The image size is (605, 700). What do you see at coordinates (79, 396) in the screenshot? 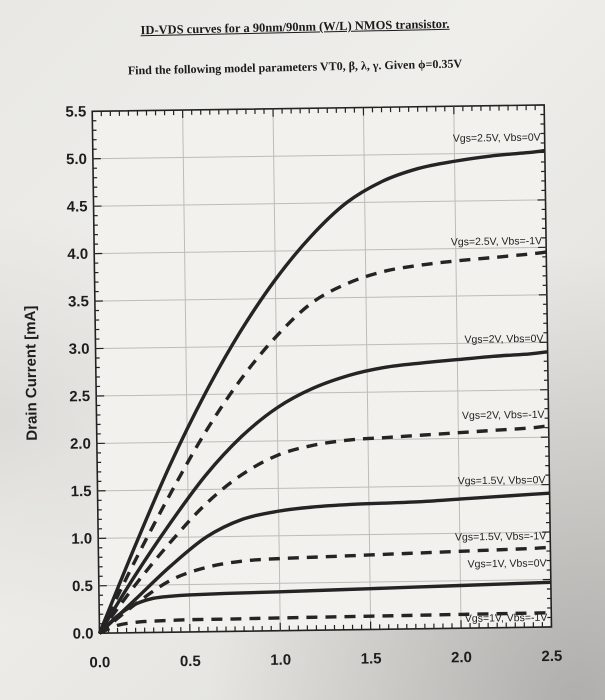
I see `y-tick-label: 2.5` at bounding box center [79, 396].